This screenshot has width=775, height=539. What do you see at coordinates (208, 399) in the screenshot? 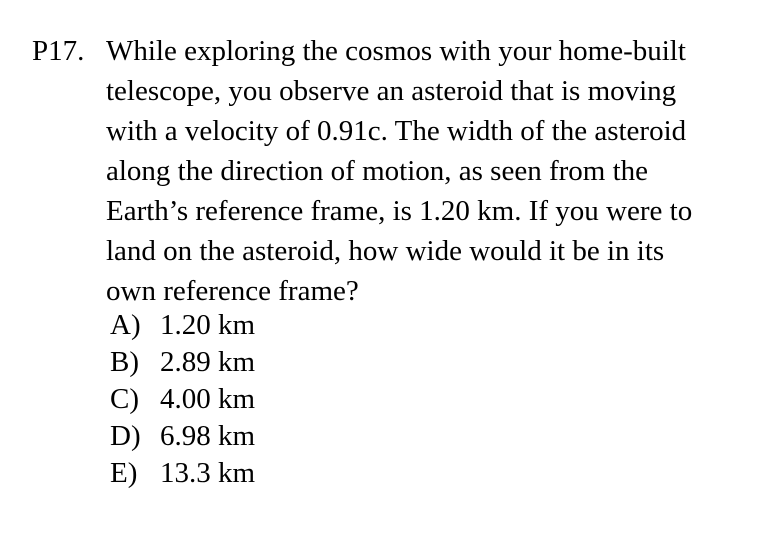
I see `choice-value: 4.00 km` at bounding box center [208, 399].